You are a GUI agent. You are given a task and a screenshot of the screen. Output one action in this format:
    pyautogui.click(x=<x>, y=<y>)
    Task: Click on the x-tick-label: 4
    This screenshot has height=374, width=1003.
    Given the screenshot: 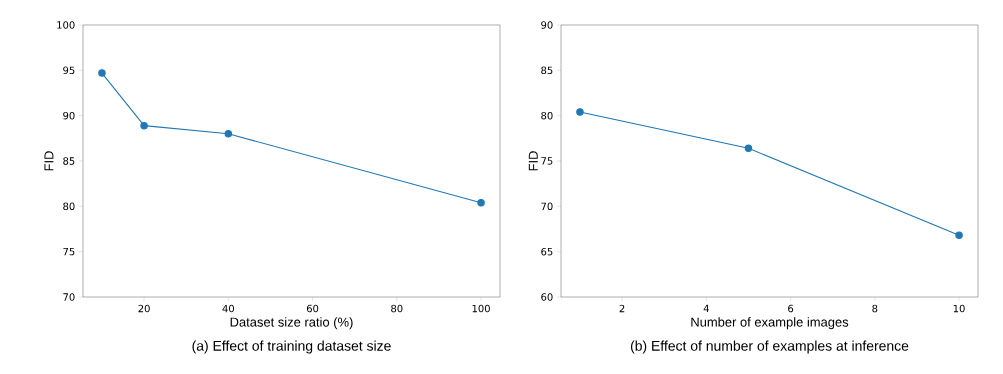 What is the action you would take?
    pyautogui.click(x=706, y=308)
    